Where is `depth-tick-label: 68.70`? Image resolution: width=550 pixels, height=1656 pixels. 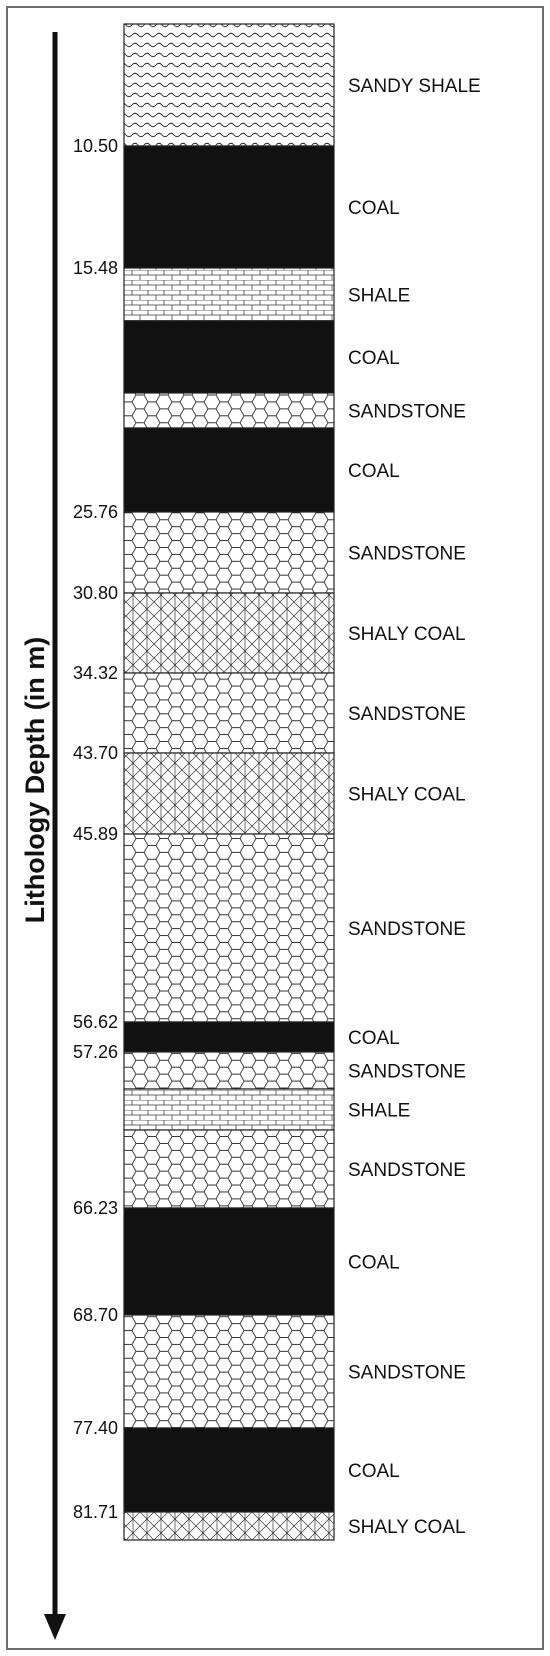 depth-tick-label: 68.70 is located at coordinates (95, 1315).